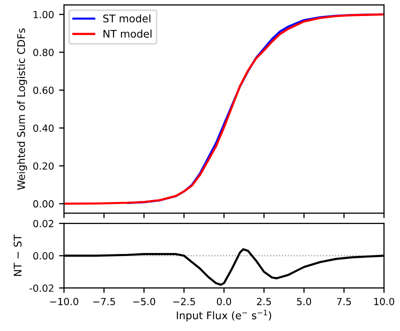 The height and width of the screenshot is (331, 400). I want to click on y-tick-label: 0.40, so click(43, 128).